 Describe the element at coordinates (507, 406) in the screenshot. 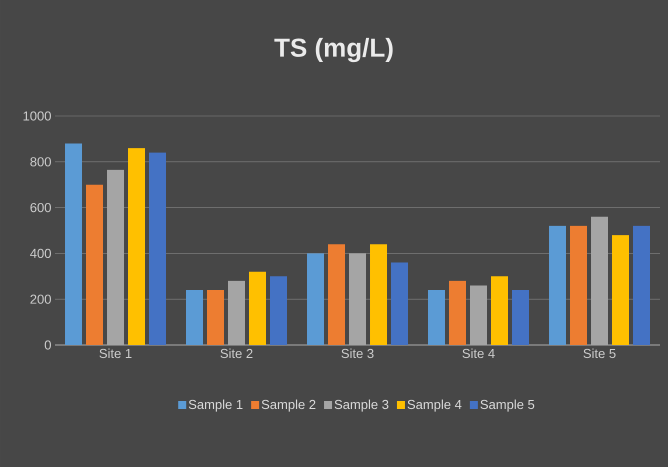

I see `legend-label: Sample 5` at that location.